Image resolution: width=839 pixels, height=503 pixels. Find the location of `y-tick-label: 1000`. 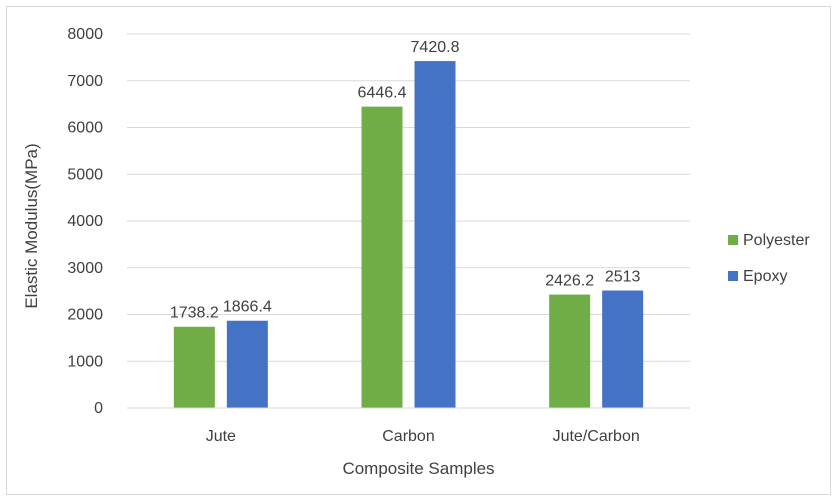

y-tick-label: 1000 is located at coordinates (85, 361).